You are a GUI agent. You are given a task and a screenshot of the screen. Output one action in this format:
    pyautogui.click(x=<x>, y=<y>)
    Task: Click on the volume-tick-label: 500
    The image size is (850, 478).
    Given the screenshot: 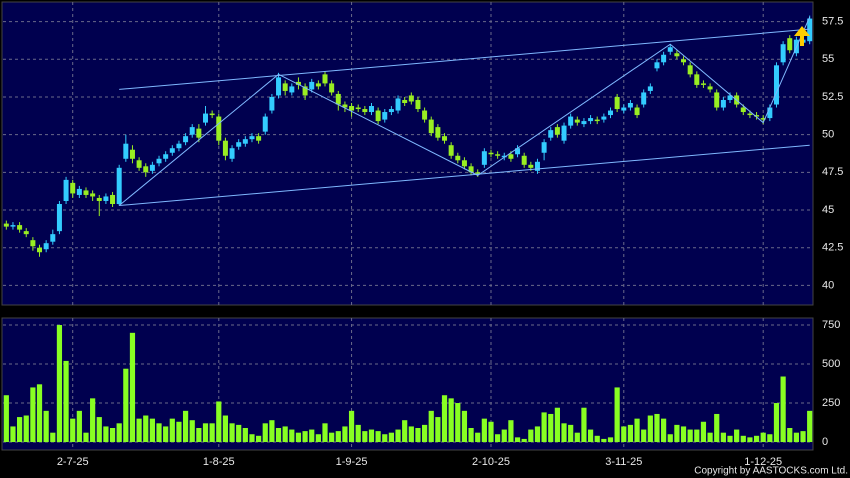 What is the action you would take?
    pyautogui.click(x=831, y=364)
    